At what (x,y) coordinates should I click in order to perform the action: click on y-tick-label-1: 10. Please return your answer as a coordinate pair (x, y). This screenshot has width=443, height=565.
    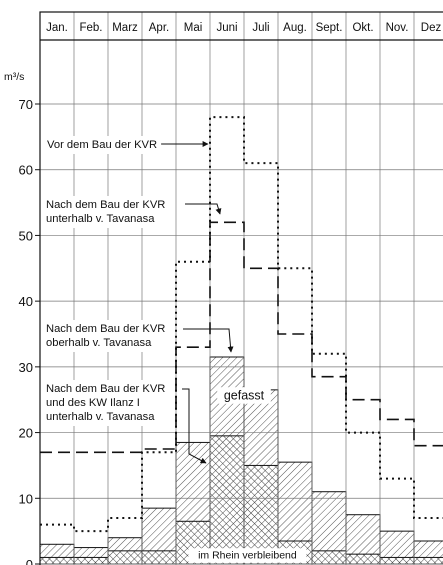
    Looking at the image, I should click on (26, 498).